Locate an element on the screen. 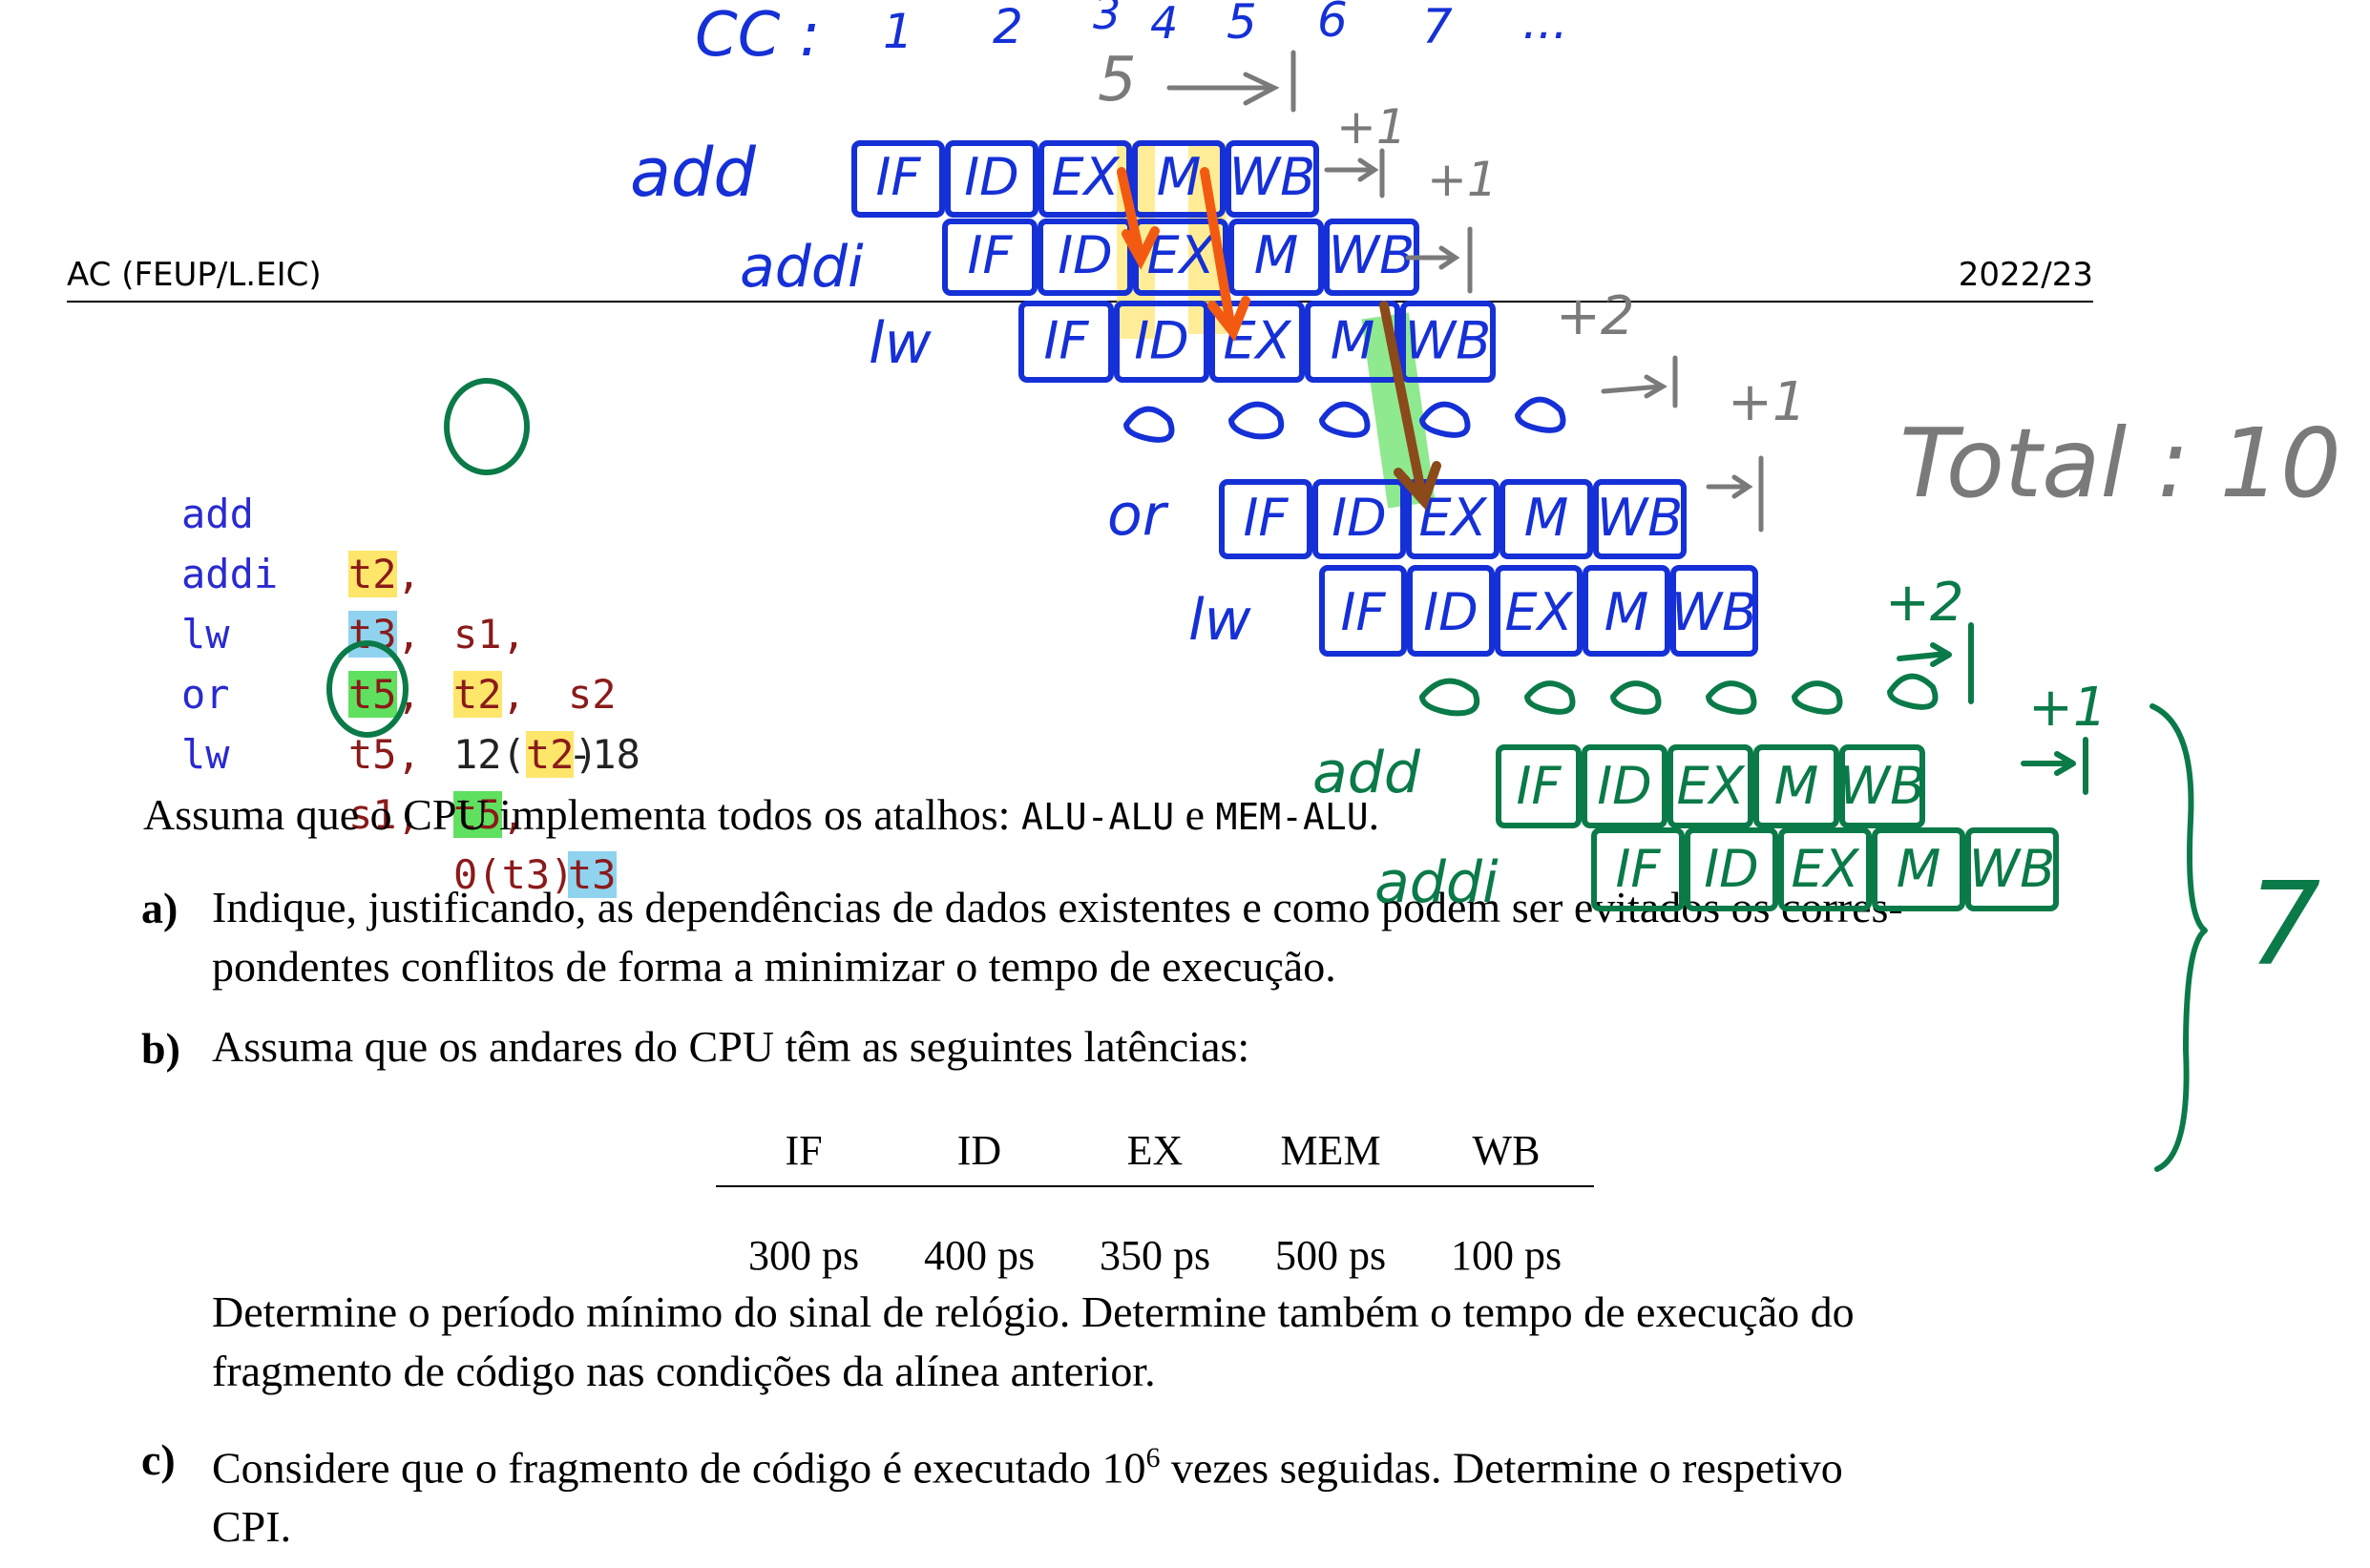 The image size is (2370, 1568). item-c-base: 10 is located at coordinates (1123, 1468).